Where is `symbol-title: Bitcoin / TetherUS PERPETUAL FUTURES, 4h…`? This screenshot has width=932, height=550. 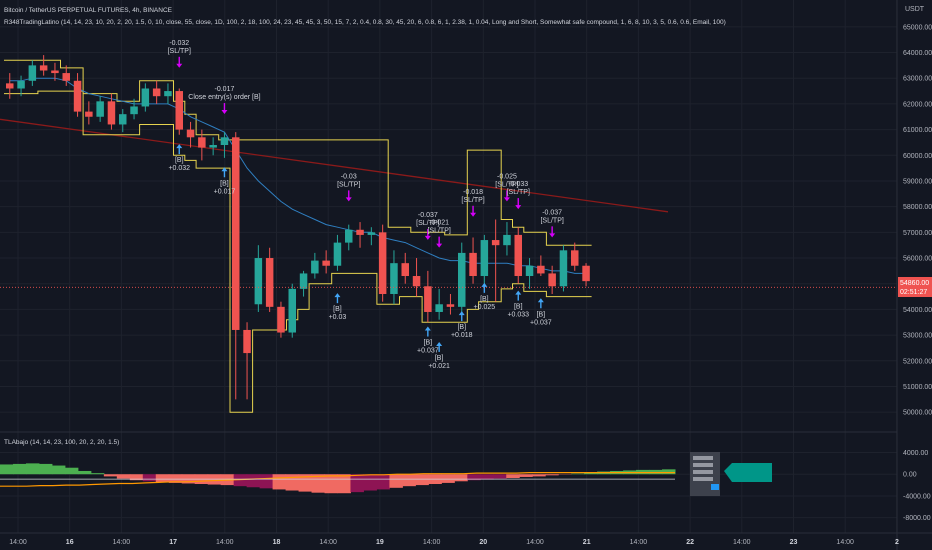
symbol-title: Bitcoin / TetherUS PERPETUAL FUTURES, 4h… is located at coordinates (88, 10).